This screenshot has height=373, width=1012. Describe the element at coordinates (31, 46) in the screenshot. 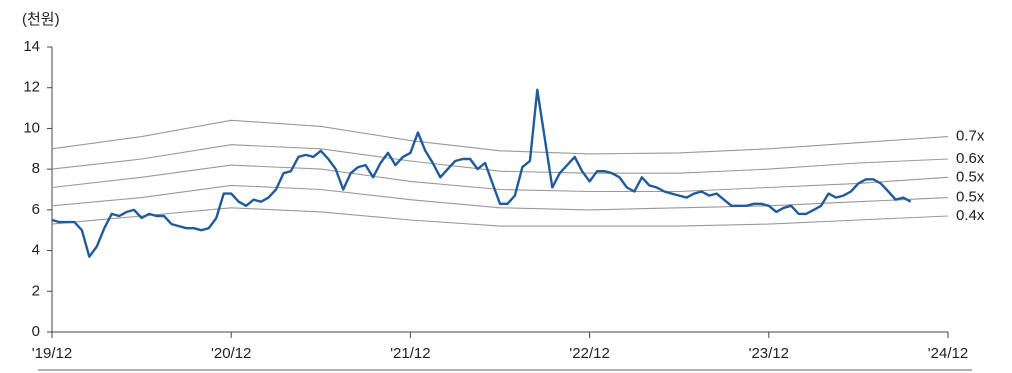

I see `y-tick-label: 14` at that location.